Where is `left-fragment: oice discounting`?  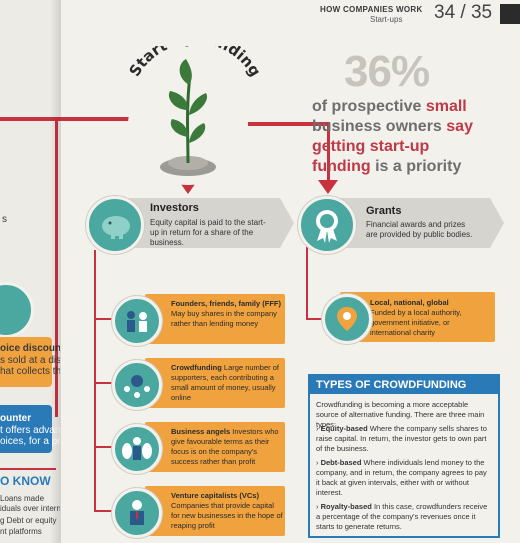
left-fragment: oice discounting is located at coordinates (30, 348).